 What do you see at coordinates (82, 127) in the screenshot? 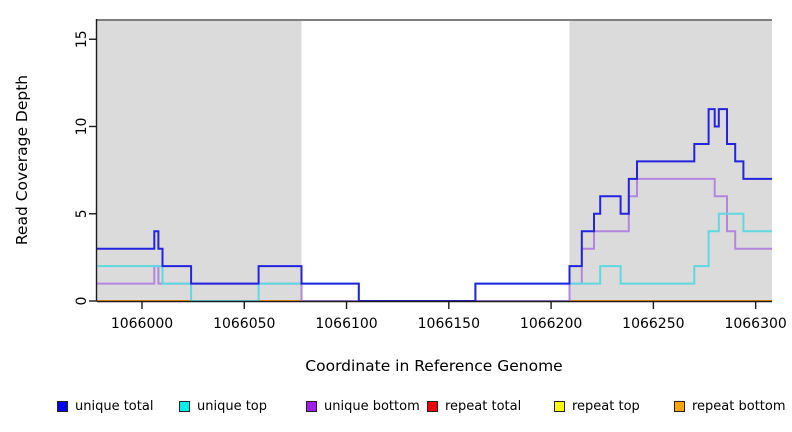
I see `svg-text: 10` at bounding box center [82, 127].